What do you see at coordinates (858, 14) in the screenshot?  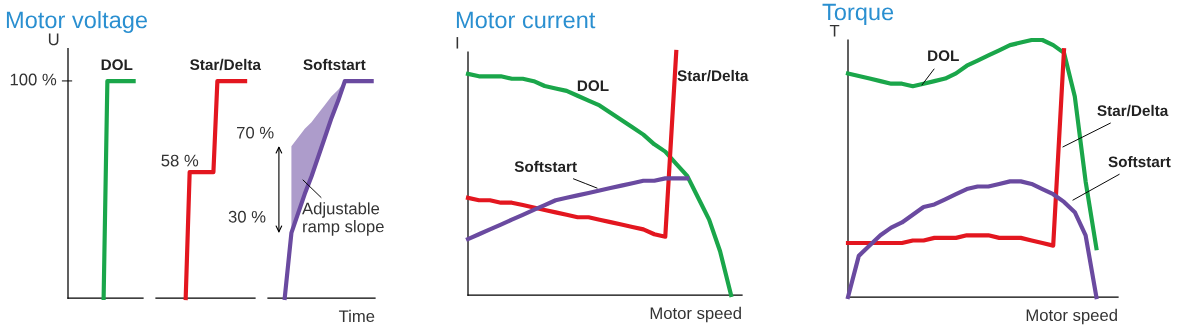 I see `chart-title: Torque` at bounding box center [858, 14].